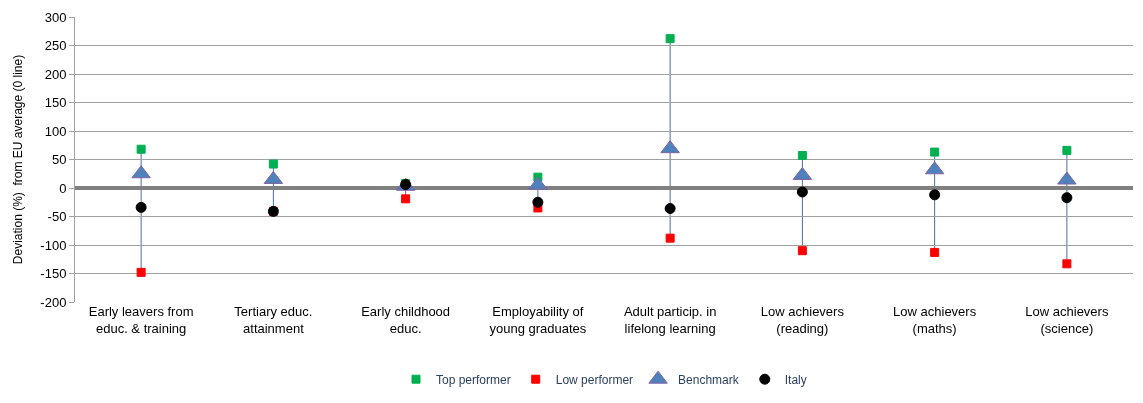  I want to click on legend-label: Top performer, so click(473, 379).